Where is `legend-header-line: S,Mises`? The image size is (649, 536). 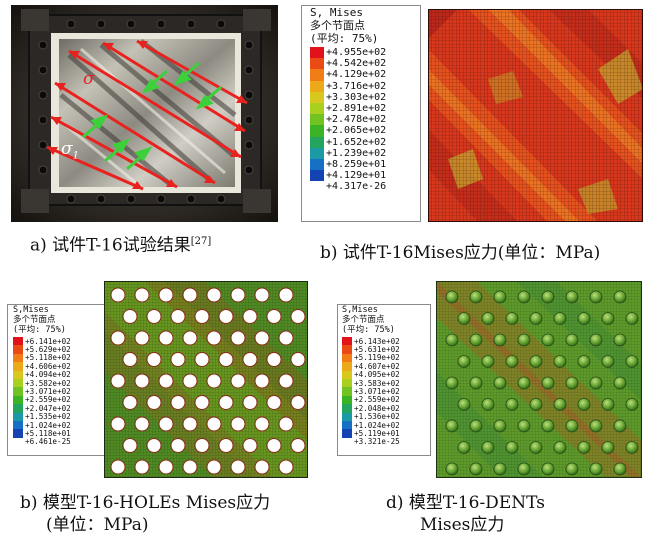
legend-header-line: S,Mises is located at coordinates (31, 310).